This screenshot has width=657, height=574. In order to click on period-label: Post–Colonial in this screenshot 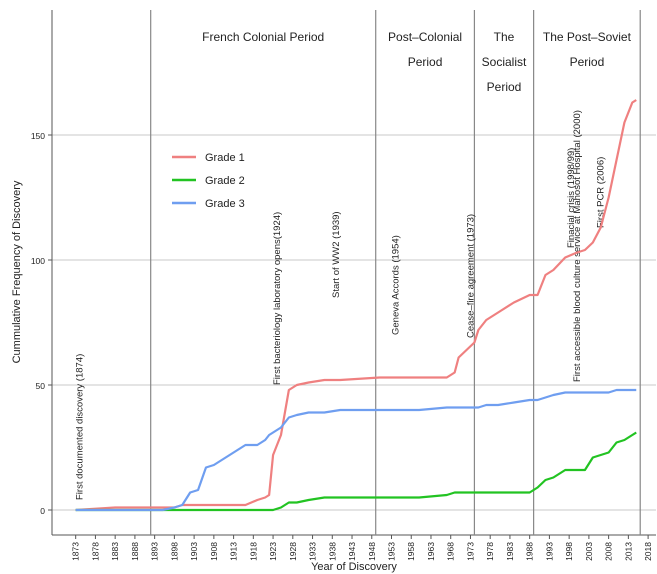, I will do `click(425, 37)`.